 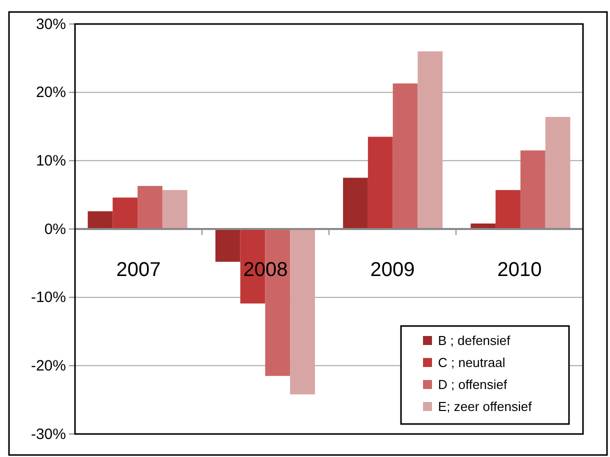 I want to click on legend-label: E; zeer offensief, so click(x=485, y=406).